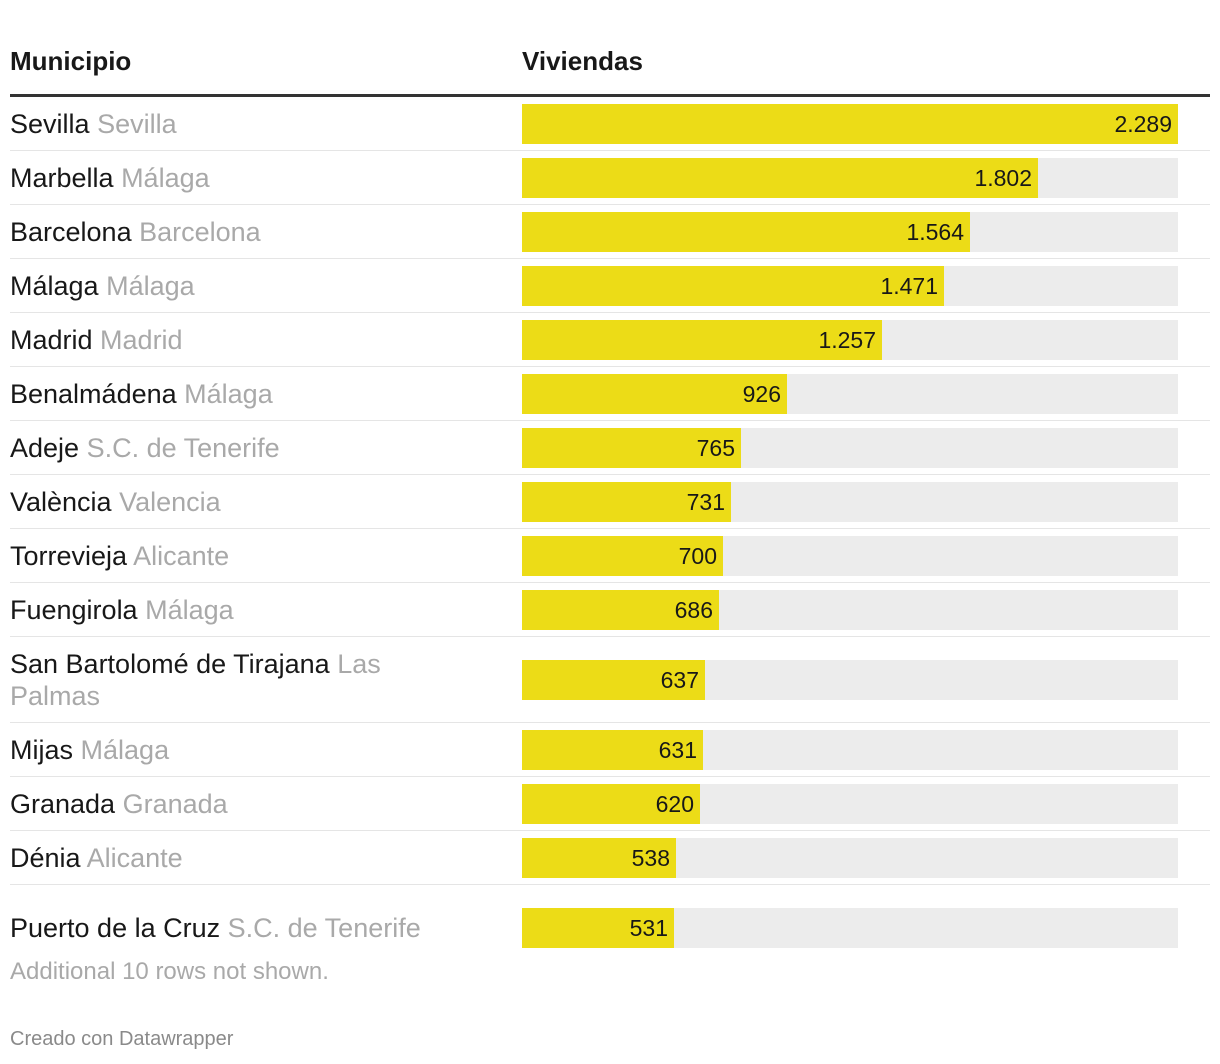  Describe the element at coordinates (220, 124) in the screenshot. I see `municipio-cell: Sevilla Sevilla` at that location.